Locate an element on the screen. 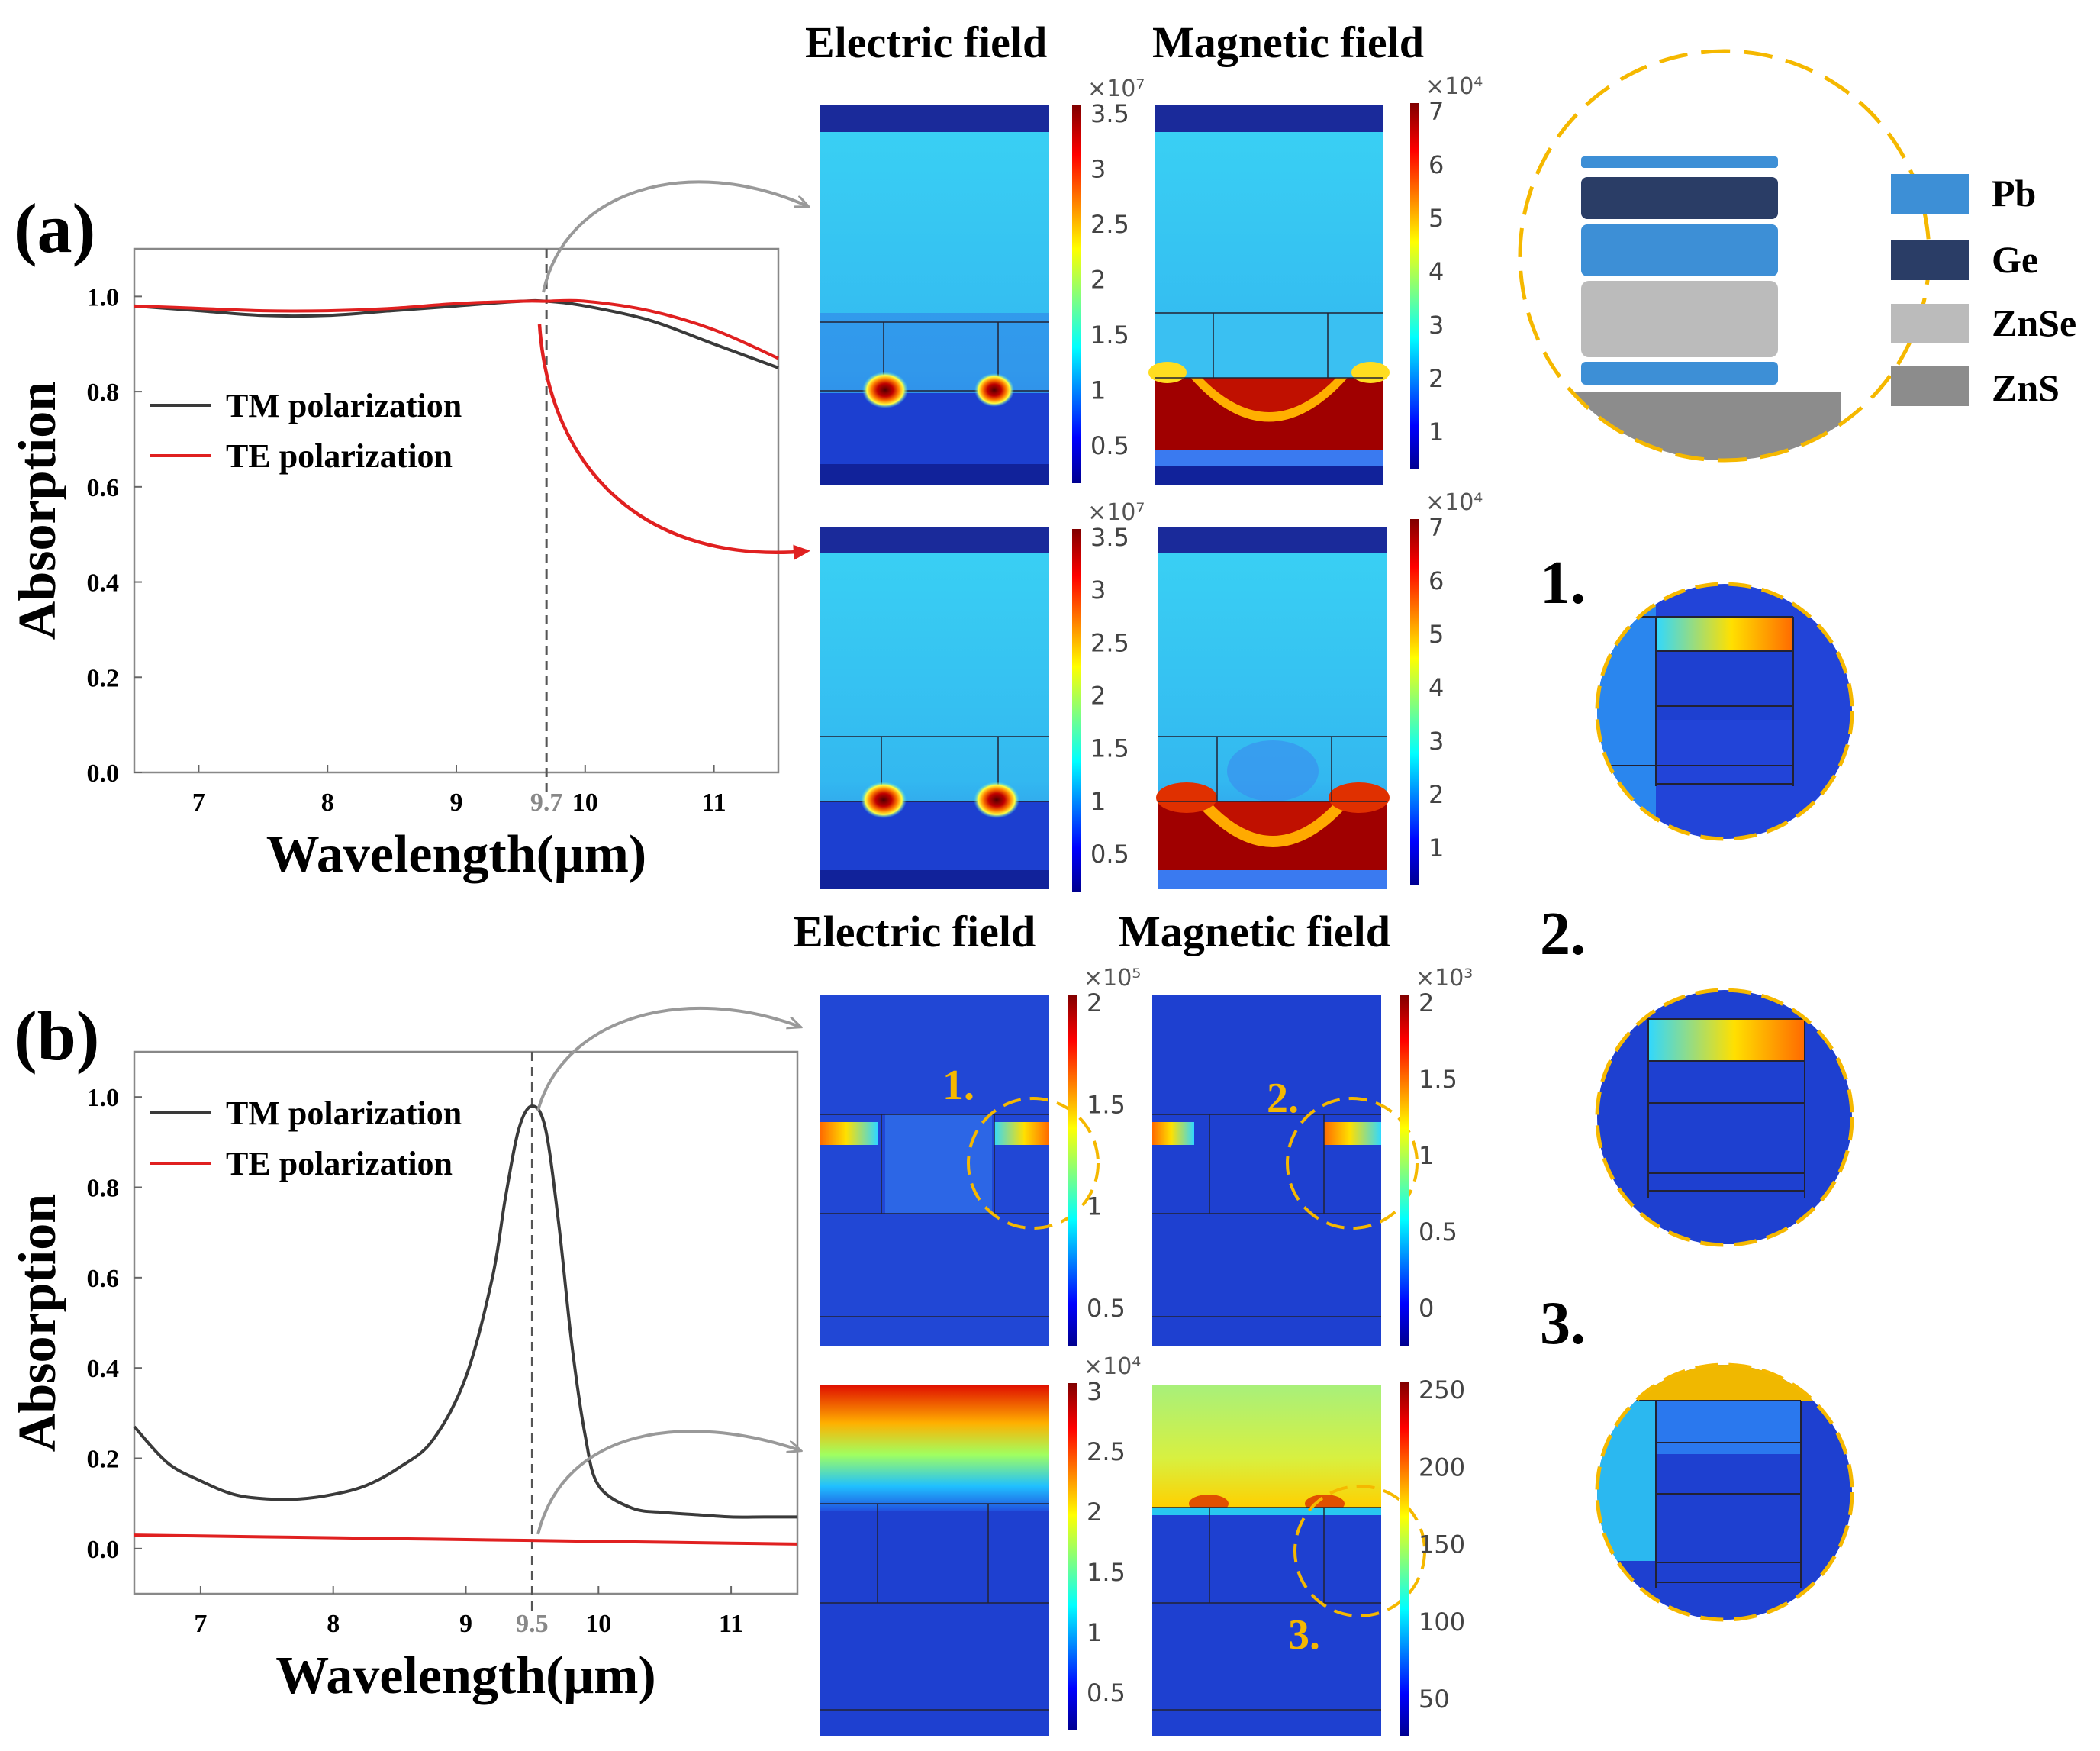 Image resolution: width=2100 pixels, height=1751 pixels. legend-swatch-zns is located at coordinates (1930, 386).